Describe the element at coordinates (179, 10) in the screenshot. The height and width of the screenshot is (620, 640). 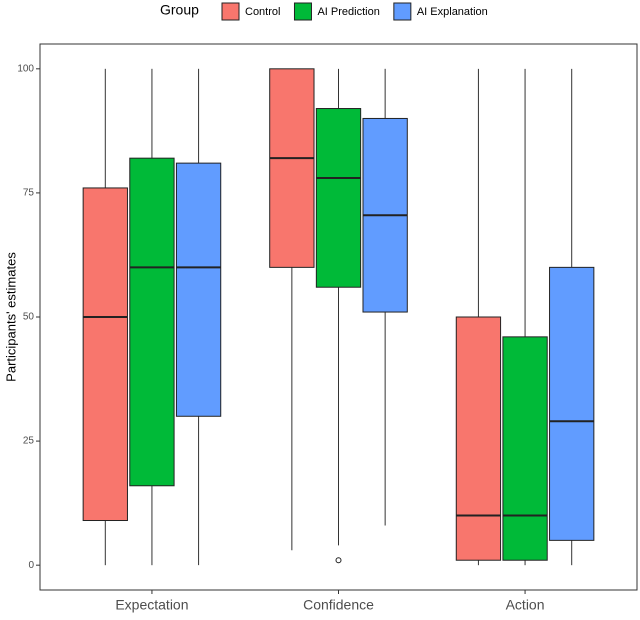
I see `legend-title: Group` at that location.